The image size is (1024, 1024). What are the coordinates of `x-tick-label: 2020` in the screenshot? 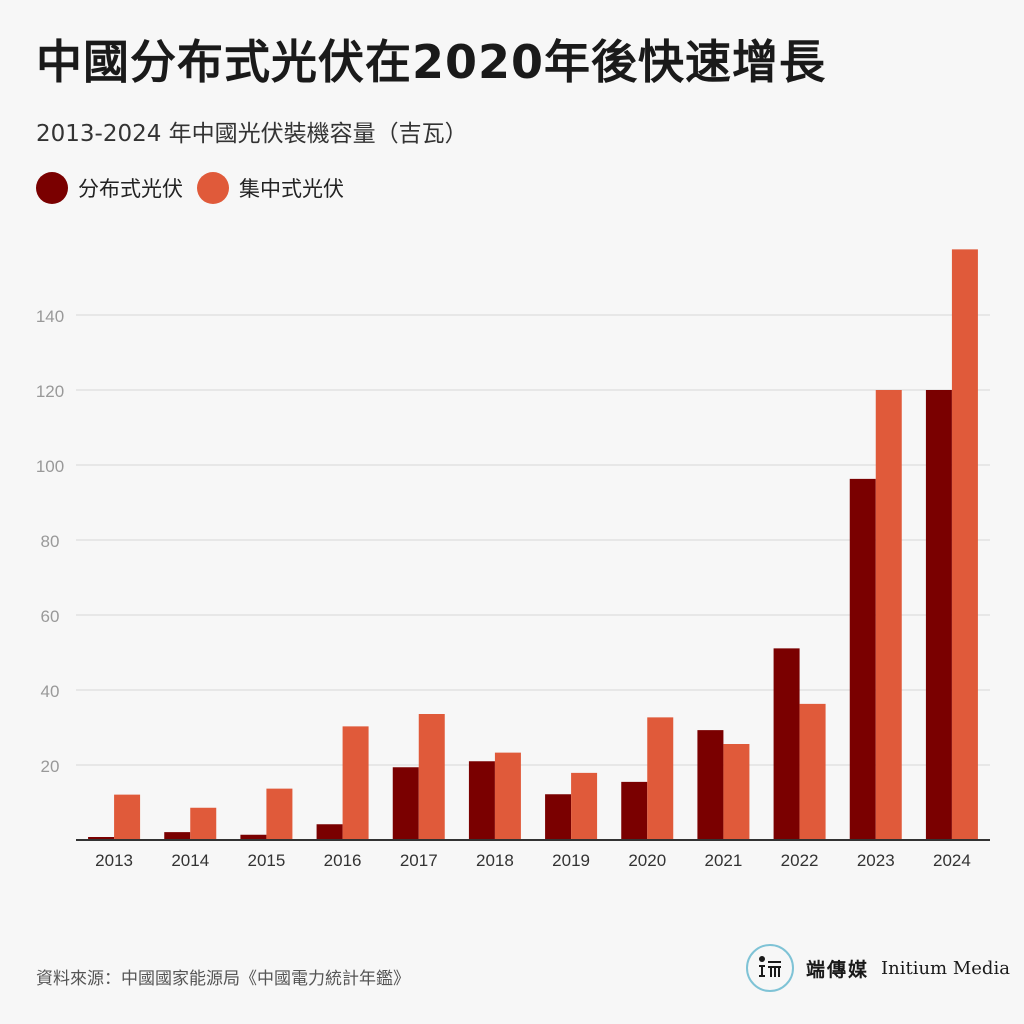 It's located at (647, 860).